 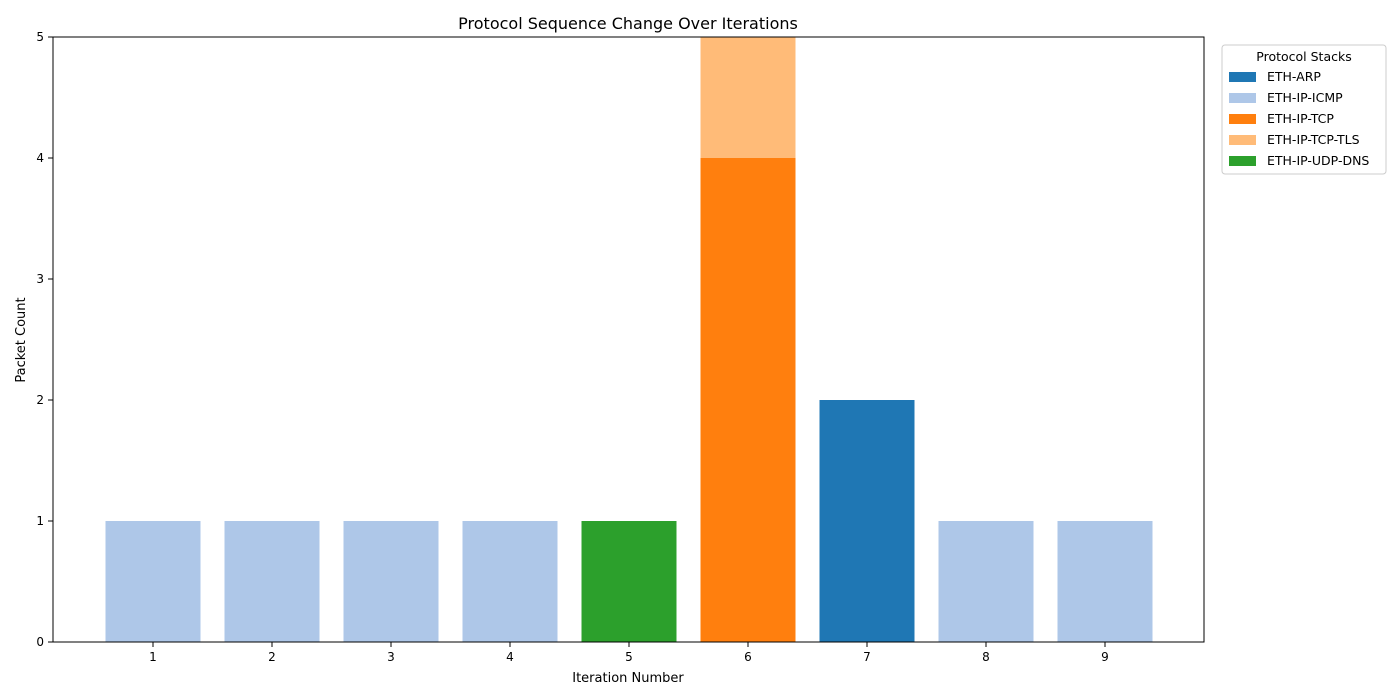 What do you see at coordinates (628, 678) in the screenshot?
I see `x-axis-label: Iteration Number` at bounding box center [628, 678].